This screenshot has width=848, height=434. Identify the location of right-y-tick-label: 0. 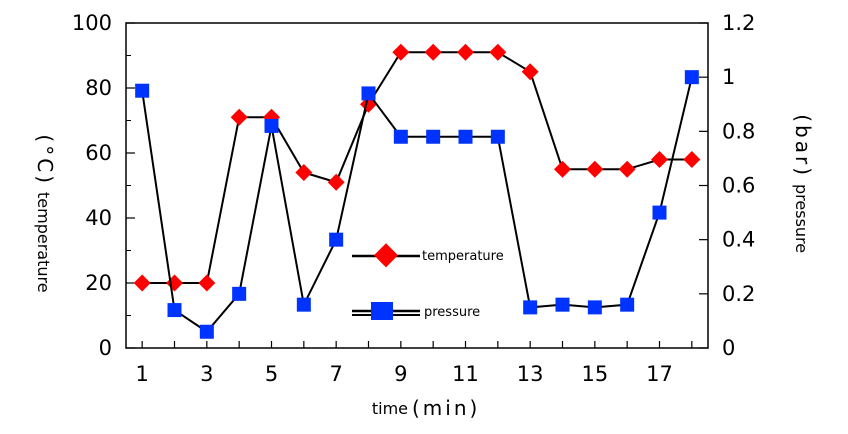
(728, 348).